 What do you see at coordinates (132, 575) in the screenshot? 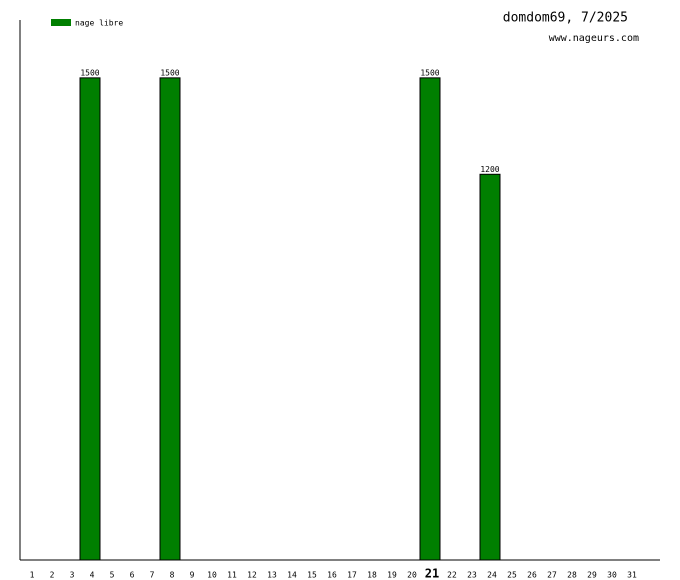
I see `x-tick-label: 6` at bounding box center [132, 575].